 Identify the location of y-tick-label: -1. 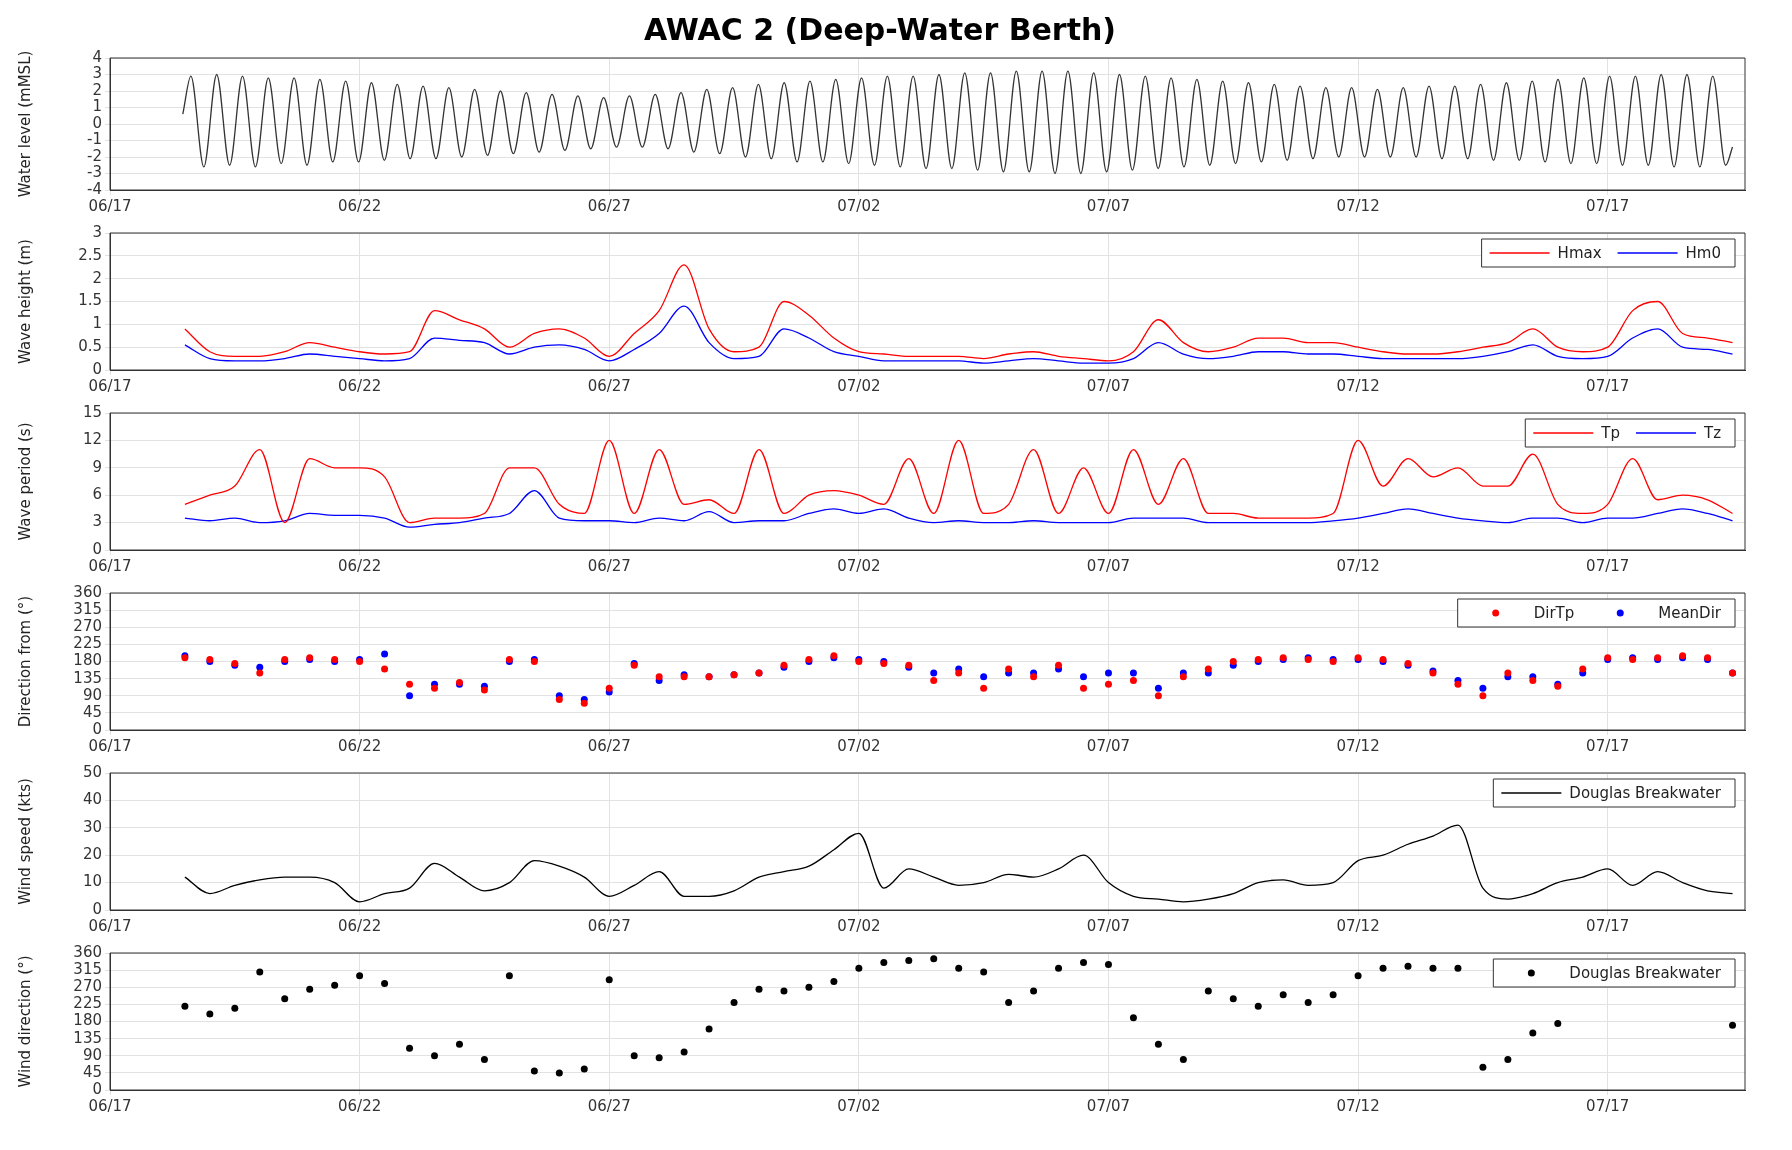
(94, 139).